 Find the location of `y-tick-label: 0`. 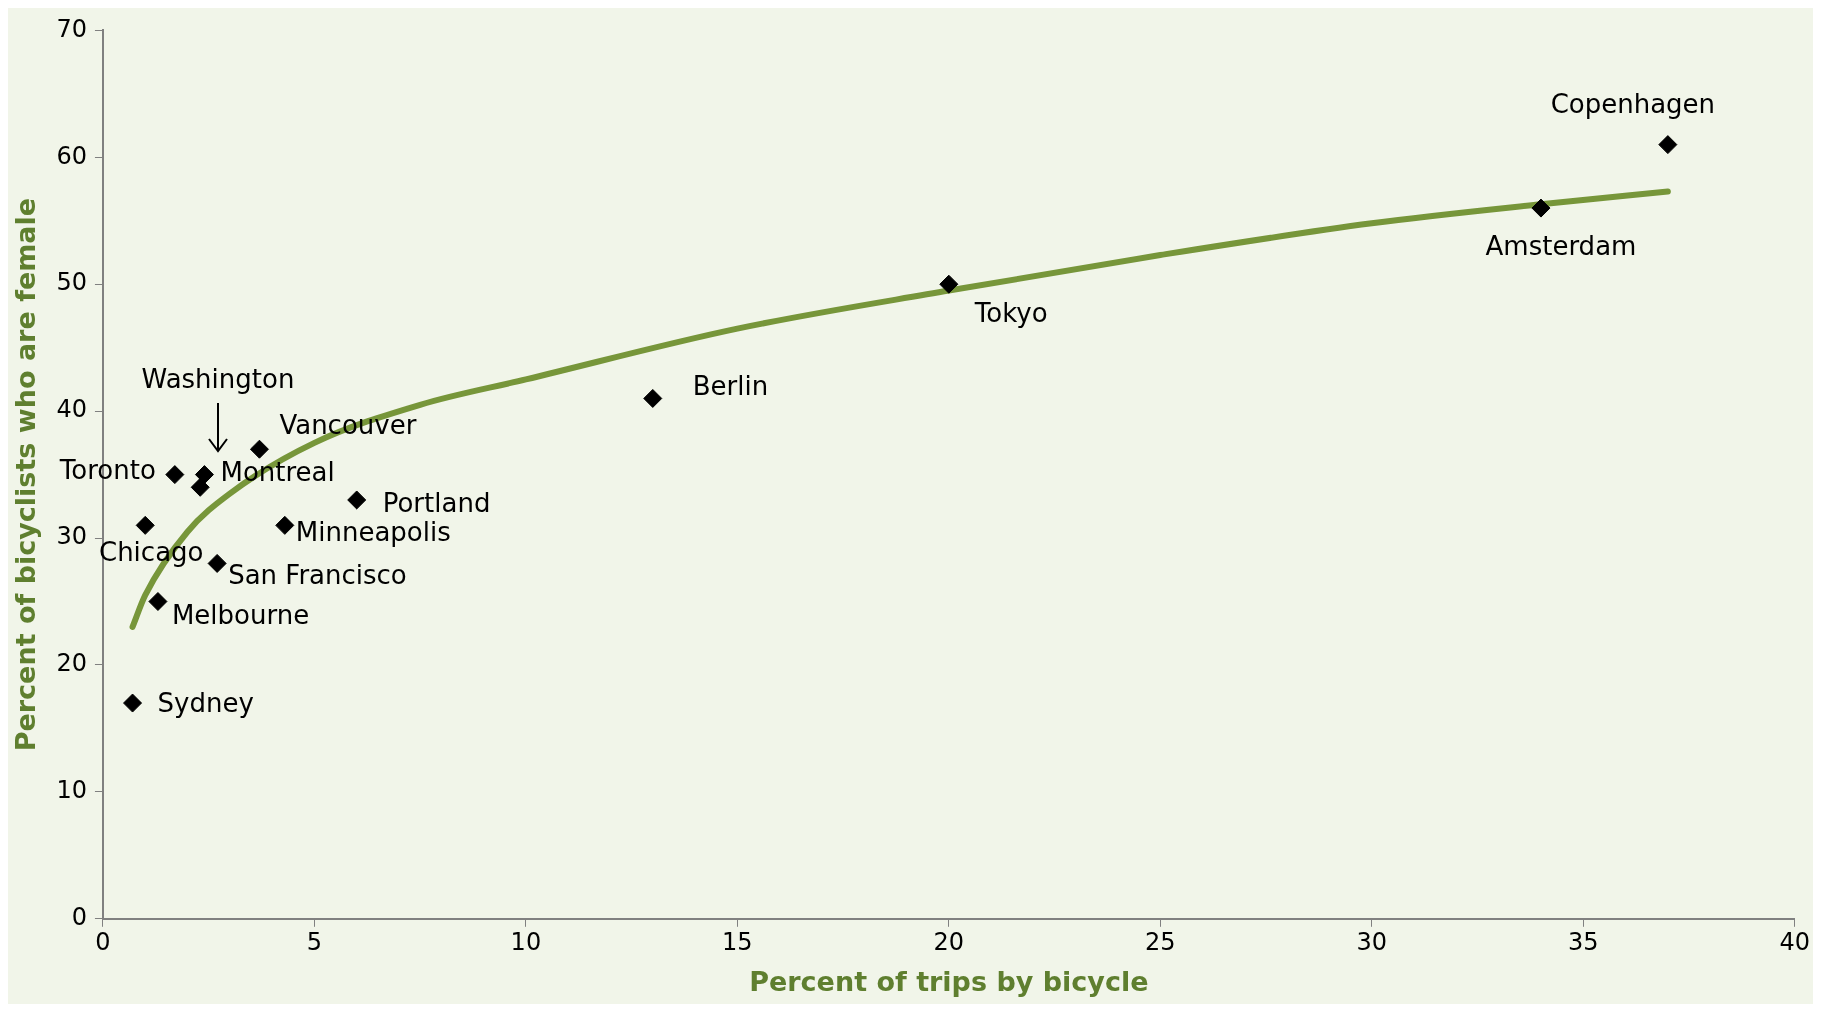

y-tick-label: 0 is located at coordinates (79, 917).